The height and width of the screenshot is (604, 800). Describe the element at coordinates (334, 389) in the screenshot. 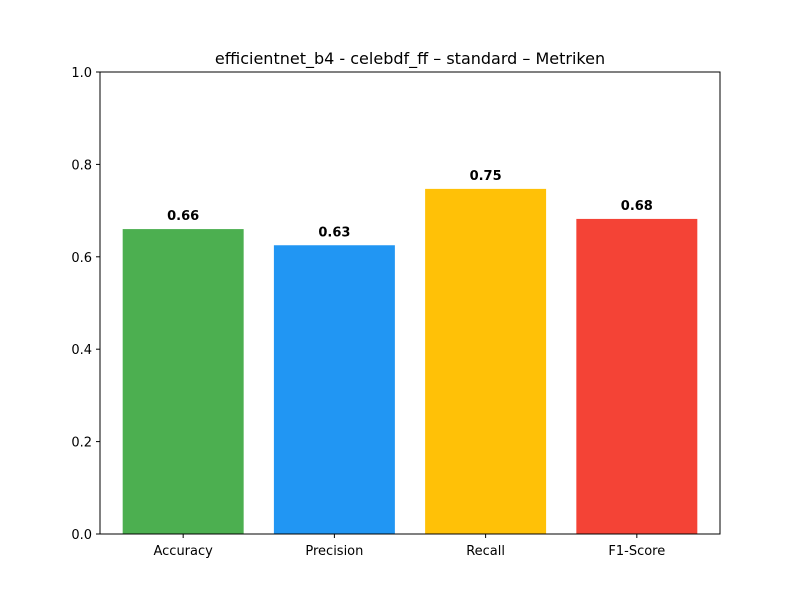

I see `bar-precision` at that location.